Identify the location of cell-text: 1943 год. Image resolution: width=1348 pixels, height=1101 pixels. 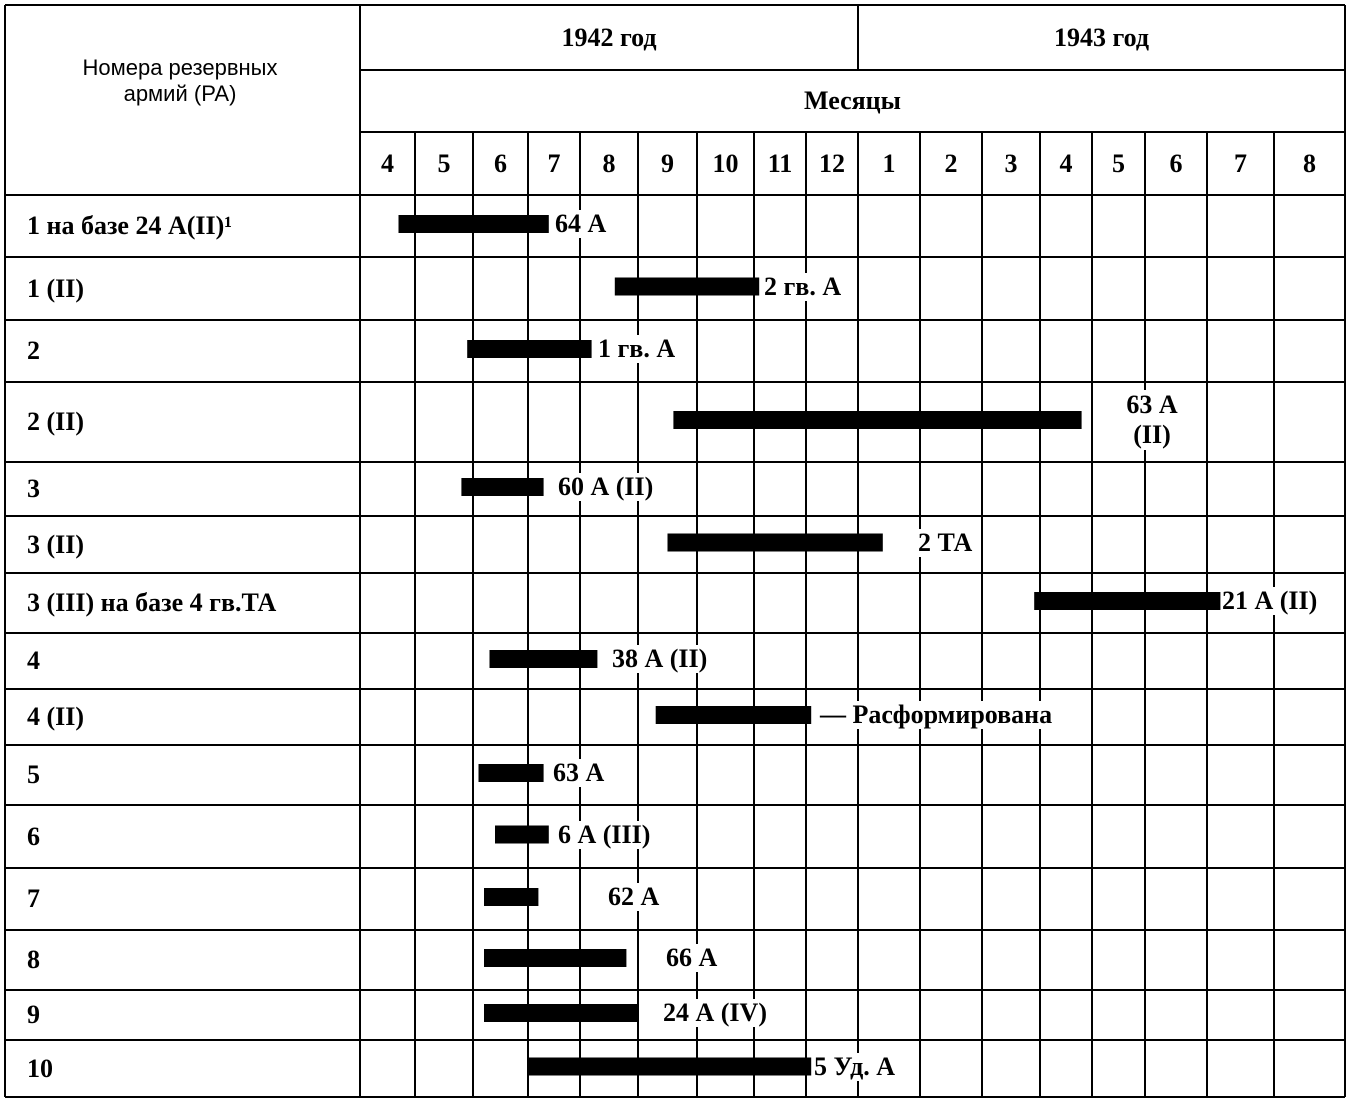
(1101, 37).